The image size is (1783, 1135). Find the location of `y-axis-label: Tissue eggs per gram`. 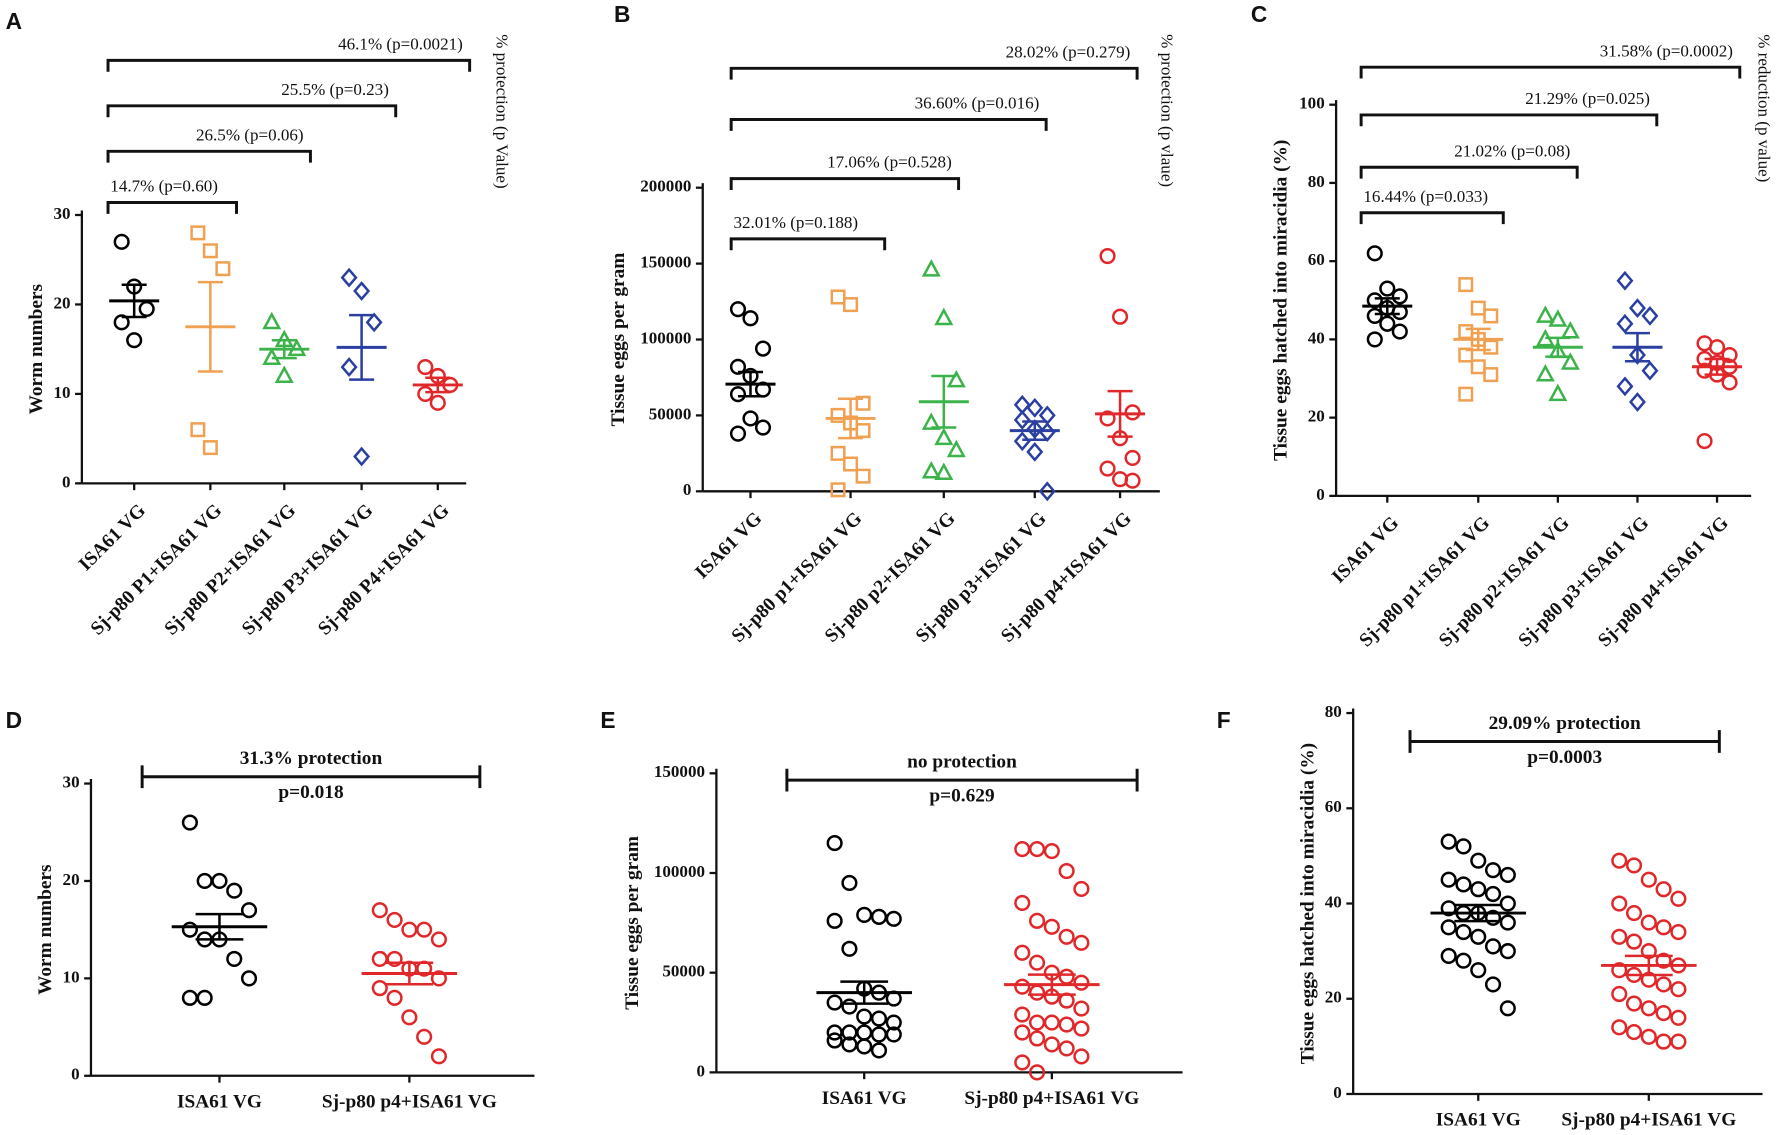

y-axis-label: Tissue eggs per gram is located at coordinates (618, 340).